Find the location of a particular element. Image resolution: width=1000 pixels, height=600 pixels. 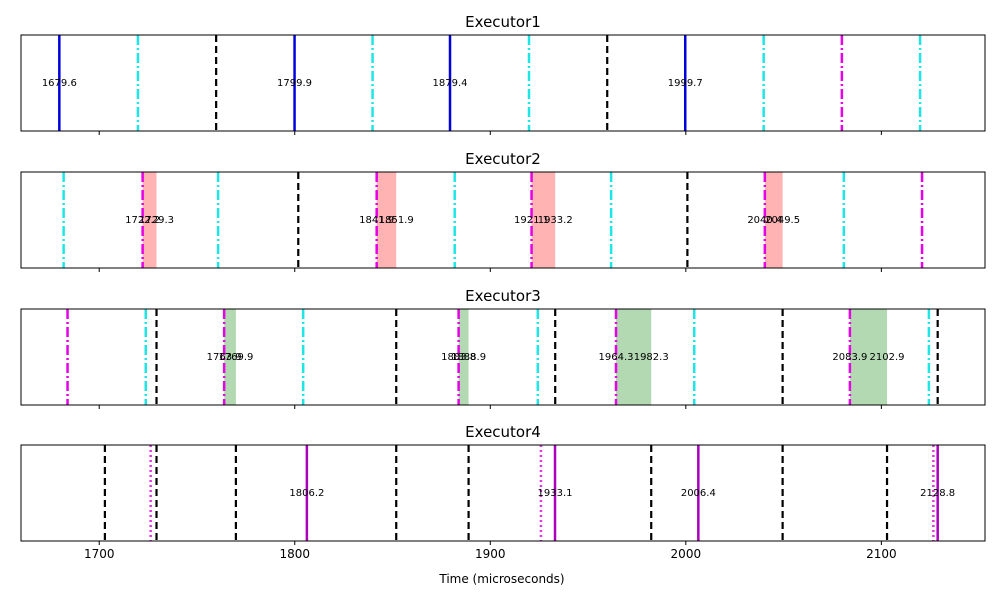

event-label: 2102.9 is located at coordinates (887, 357).